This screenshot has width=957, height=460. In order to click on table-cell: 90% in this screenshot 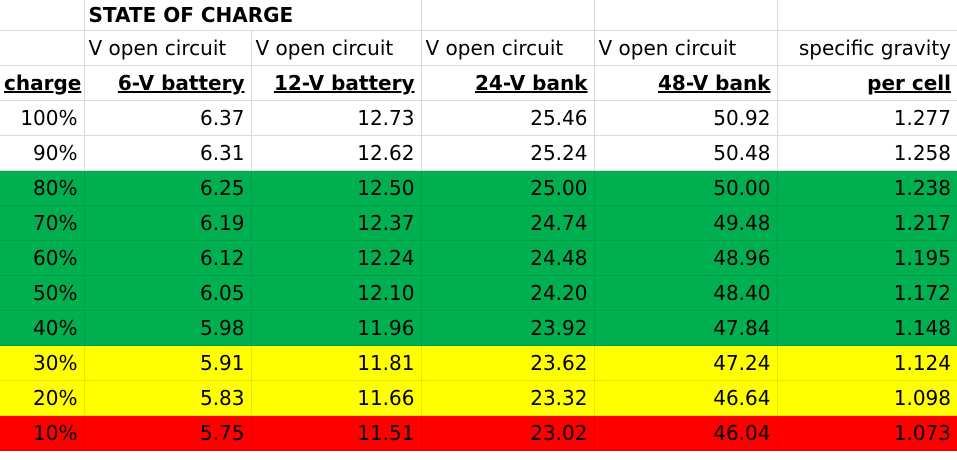, I will do `click(42, 153)`.